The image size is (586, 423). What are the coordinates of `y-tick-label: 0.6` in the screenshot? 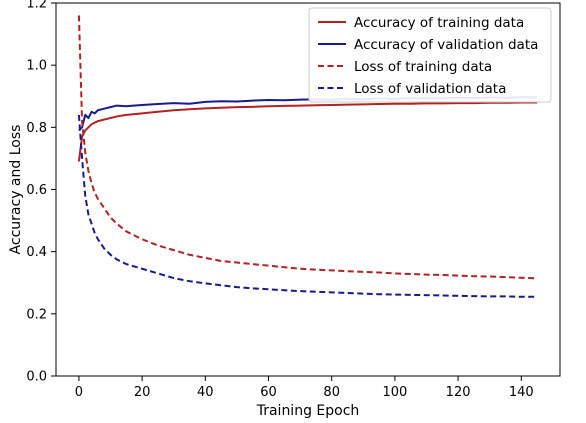 It's located at (36, 190).